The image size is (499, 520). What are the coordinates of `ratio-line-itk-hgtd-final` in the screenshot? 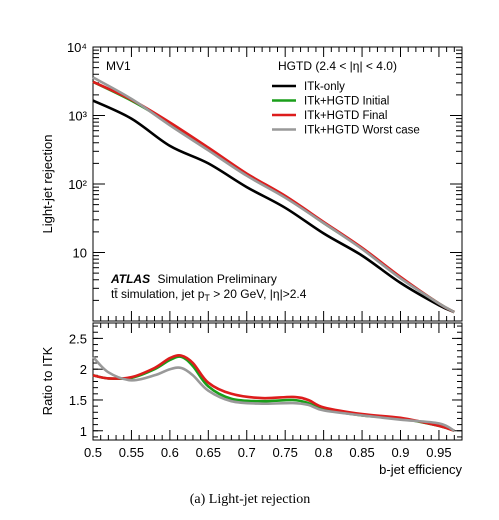 It's located at (273, 393).